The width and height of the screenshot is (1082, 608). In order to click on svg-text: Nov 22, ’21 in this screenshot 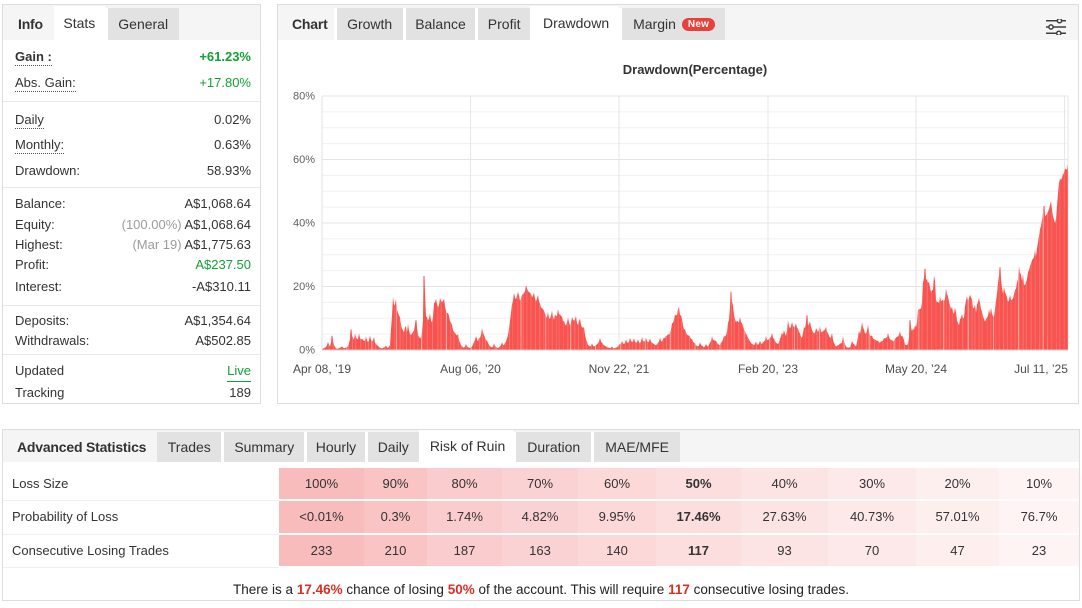, I will do `click(619, 369)`.